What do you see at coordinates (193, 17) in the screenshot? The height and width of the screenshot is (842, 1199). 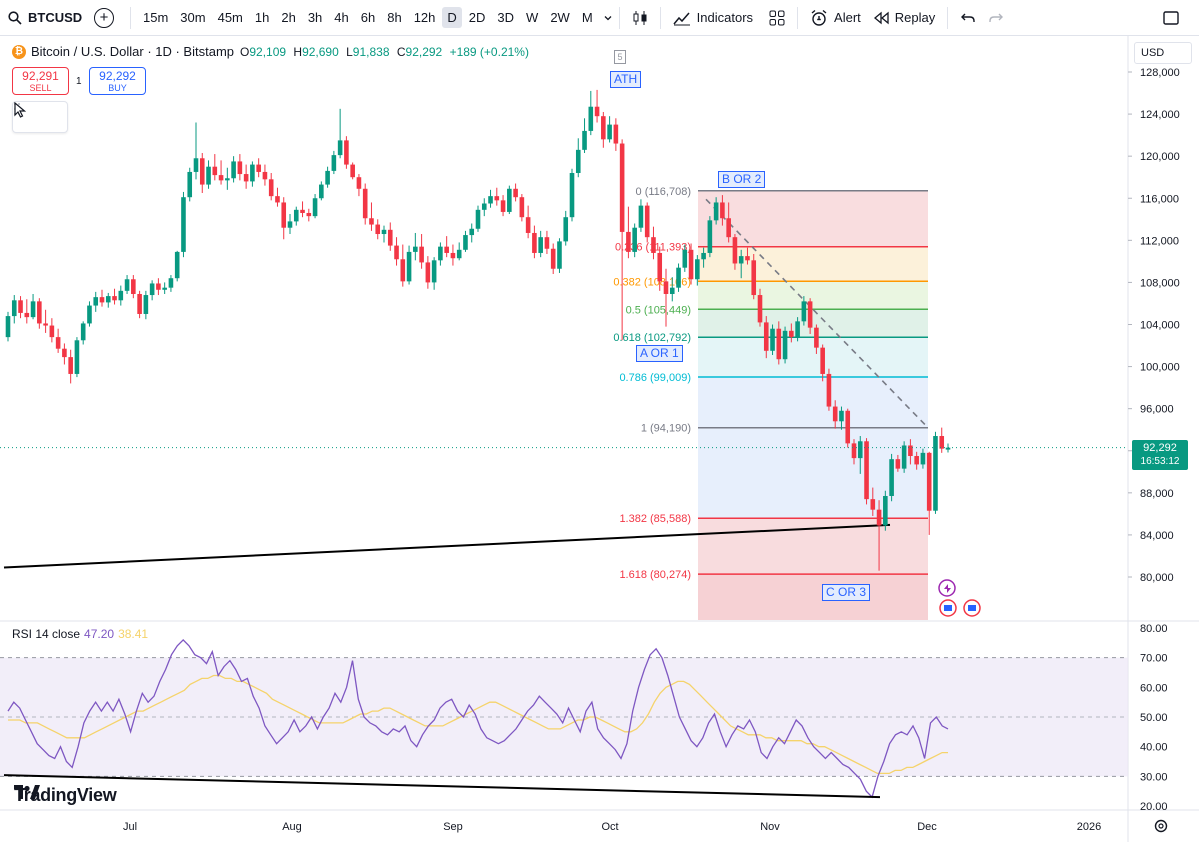 I see `interval-30m: 30m` at bounding box center [193, 17].